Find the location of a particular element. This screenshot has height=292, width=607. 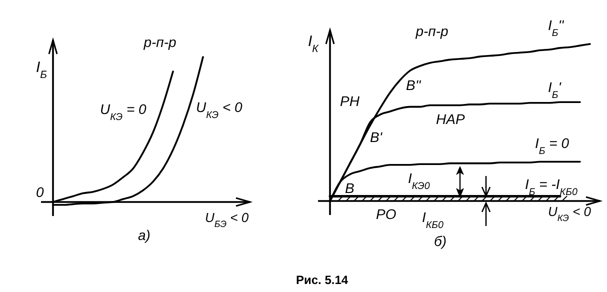

series-label: U$_{КЭ}$ = 0 is located at coordinates (123, 111).